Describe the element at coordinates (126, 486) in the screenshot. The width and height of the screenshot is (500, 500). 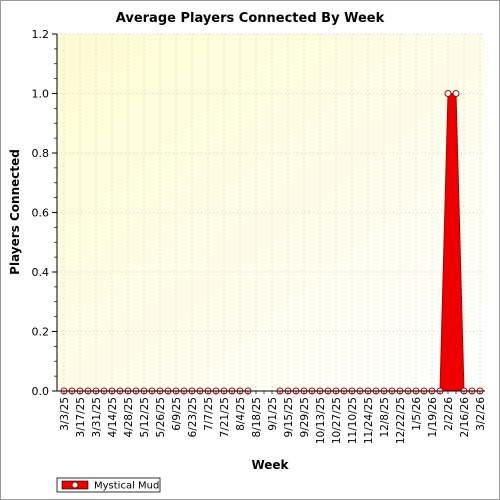
I see `legend-label: Mystical Mud` at that location.